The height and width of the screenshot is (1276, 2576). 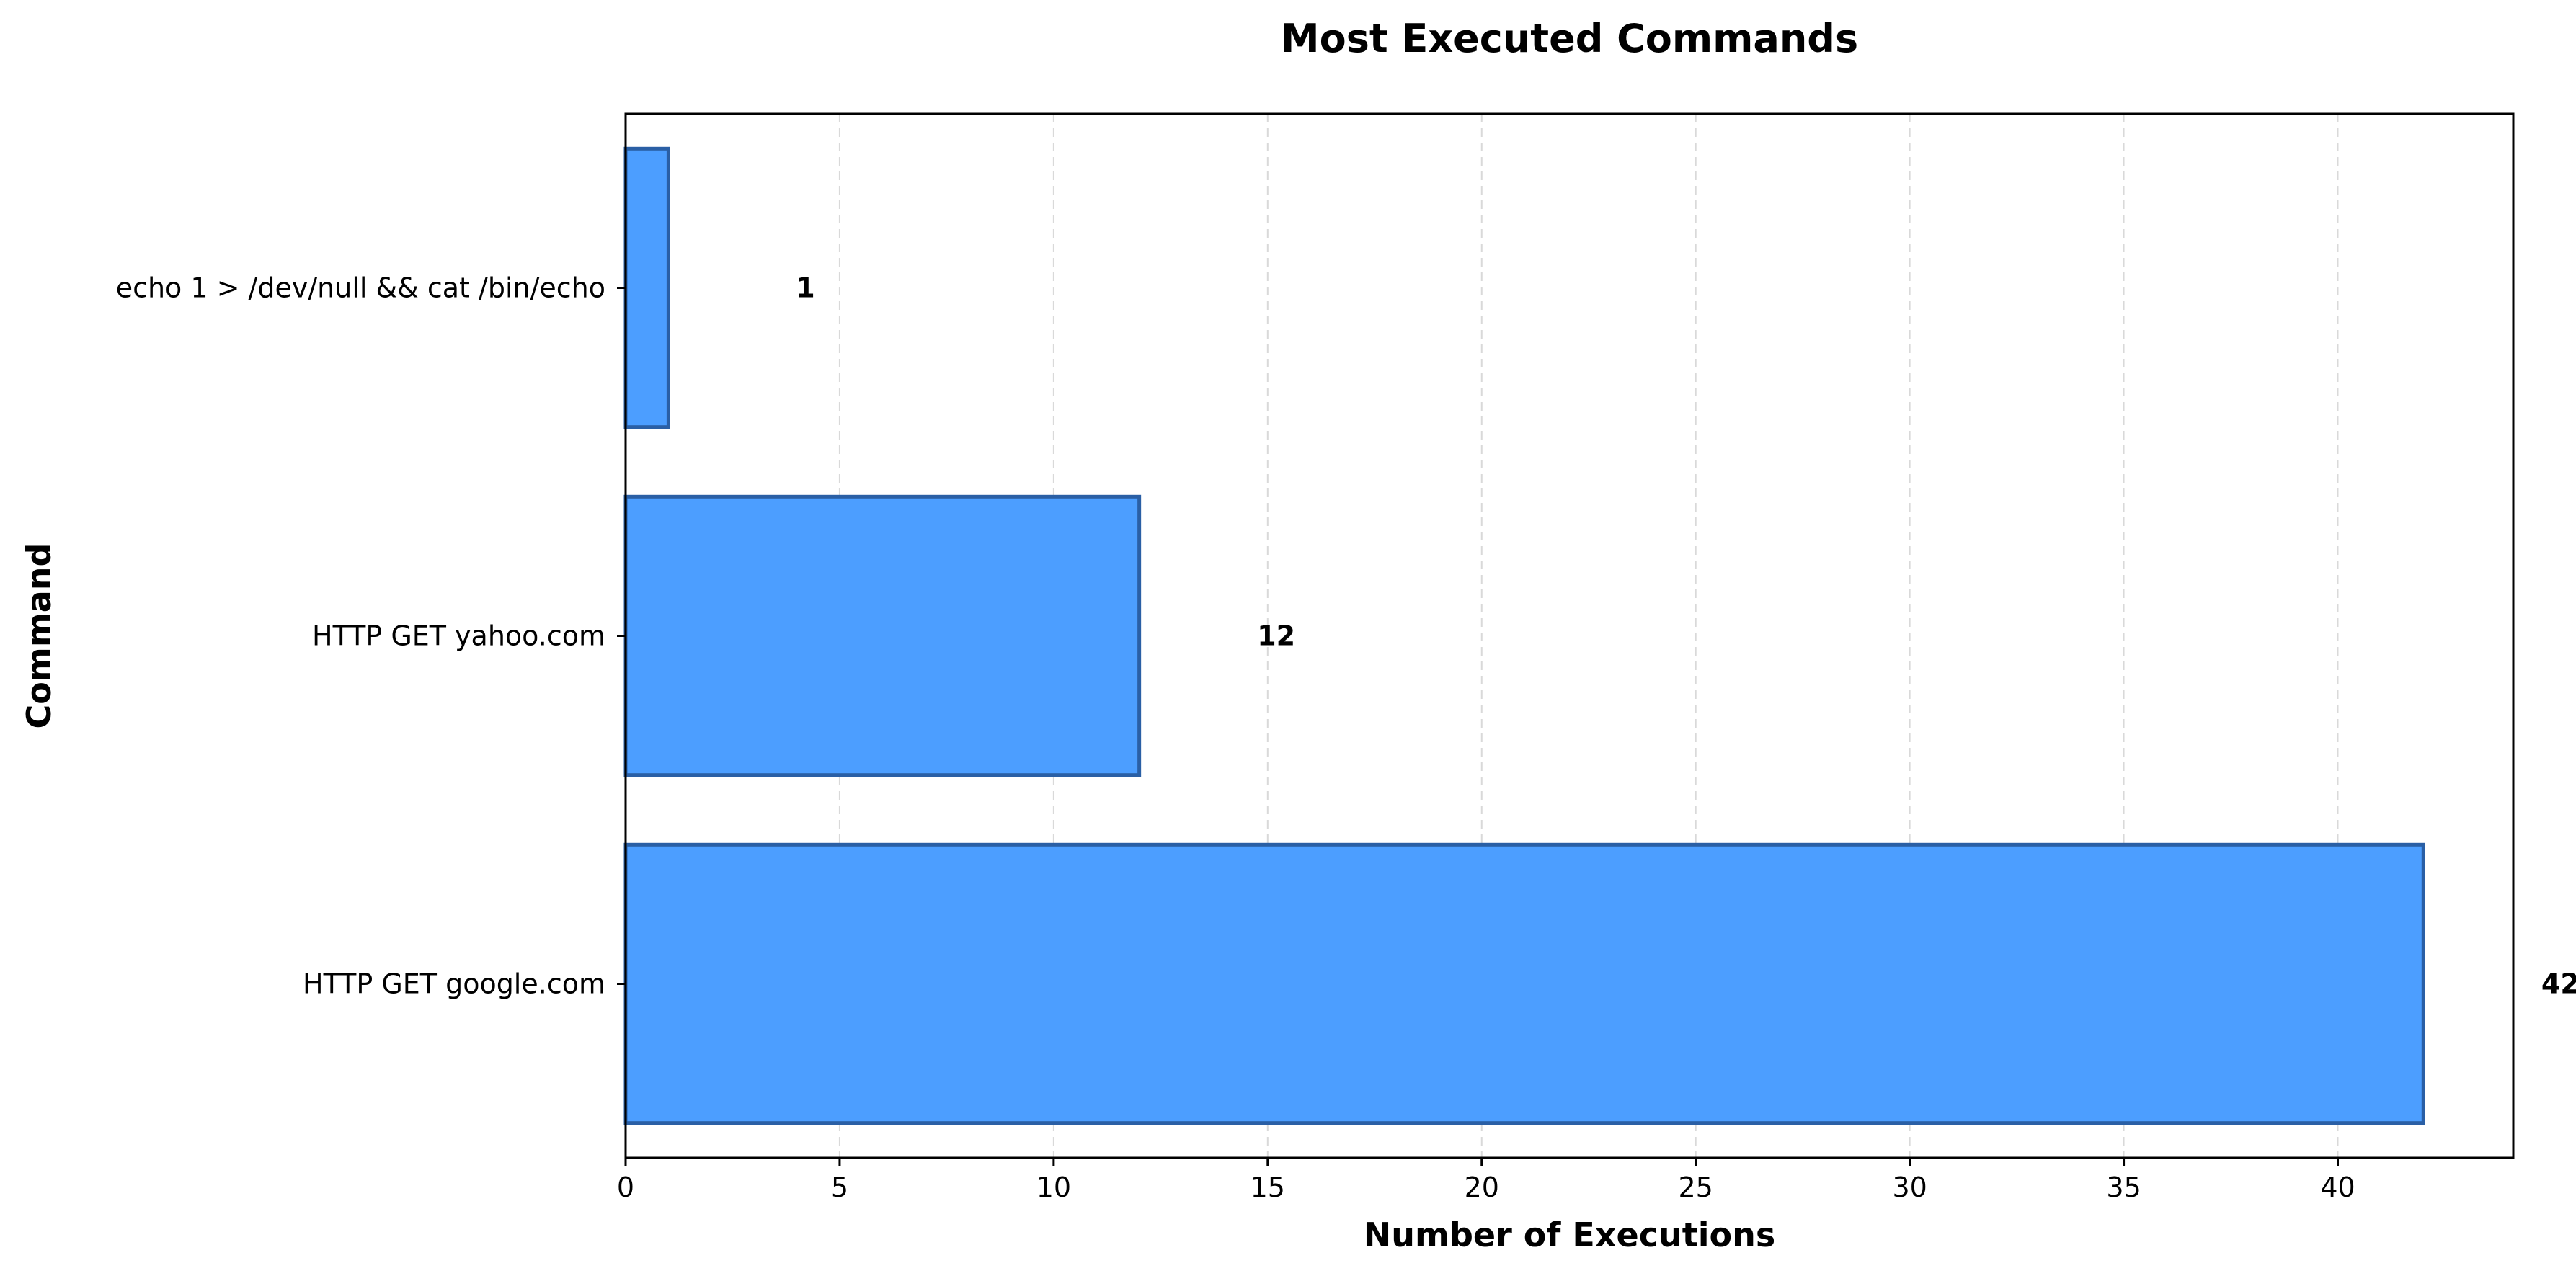 I want to click on x-tick-label: 0, so click(x=625, y=1187).